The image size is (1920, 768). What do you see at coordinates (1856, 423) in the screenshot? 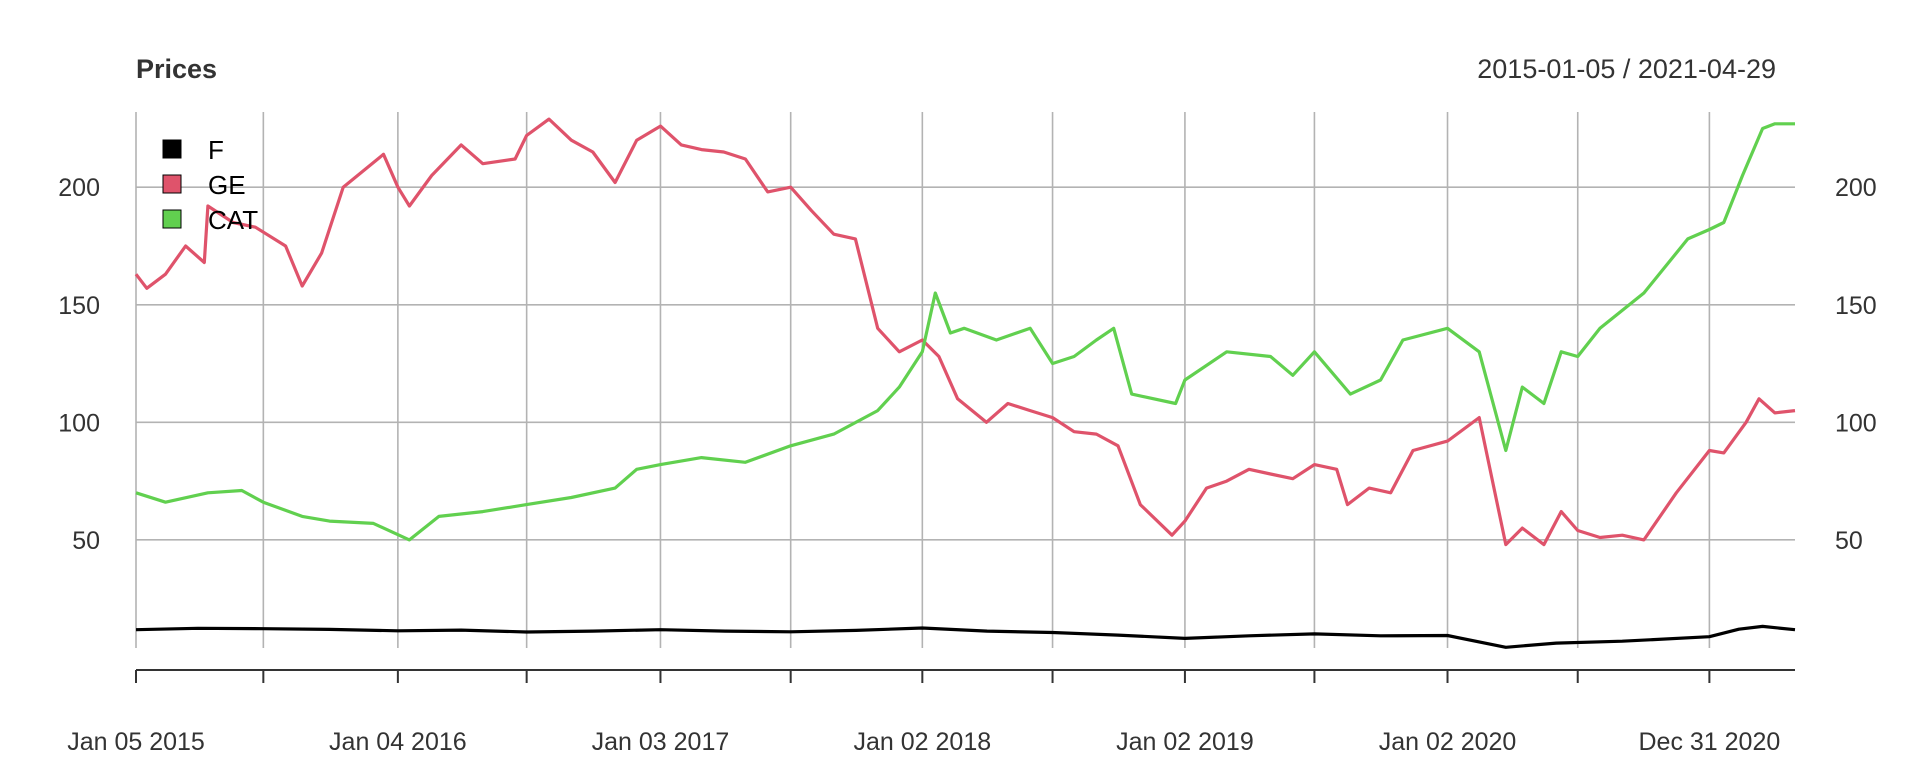
I see `y-tick-label-right: 100` at bounding box center [1856, 423].